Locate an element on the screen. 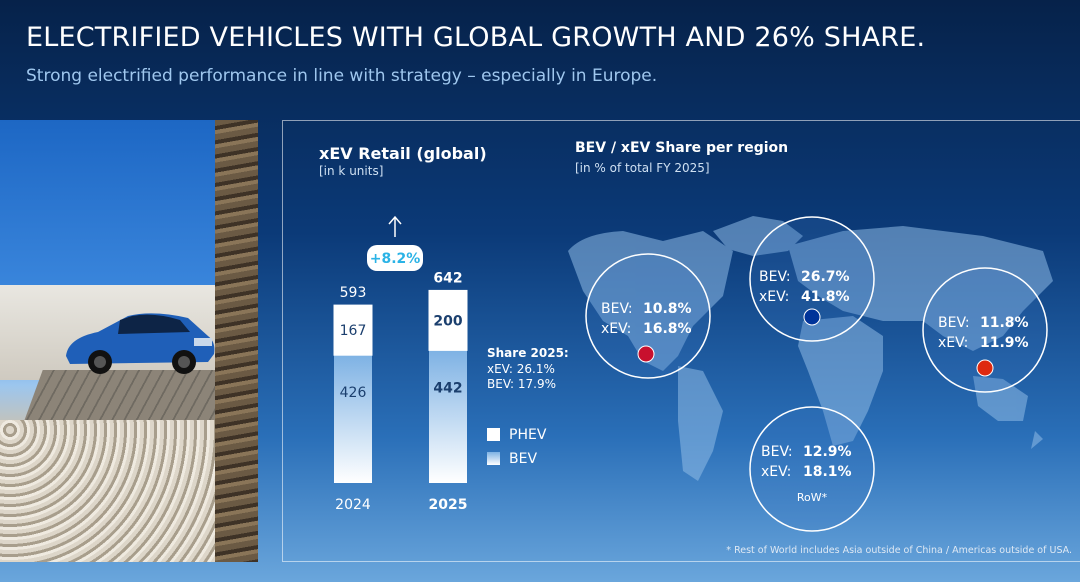  photo-palm-trunk is located at coordinates (236, 341).